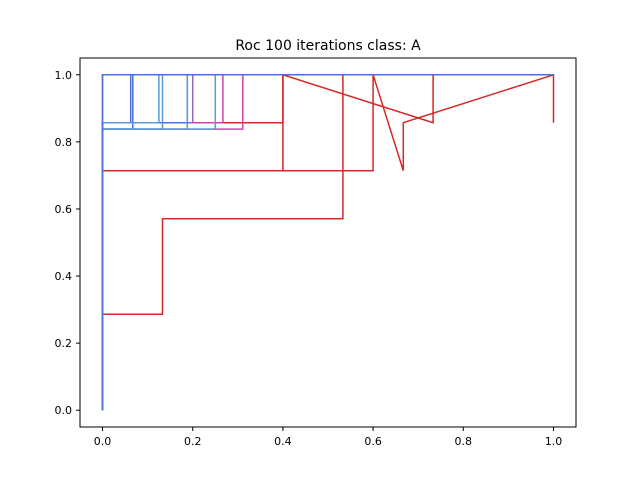 This screenshot has height=484, width=640. I want to click on x-tick-label: 0.6, so click(373, 441).